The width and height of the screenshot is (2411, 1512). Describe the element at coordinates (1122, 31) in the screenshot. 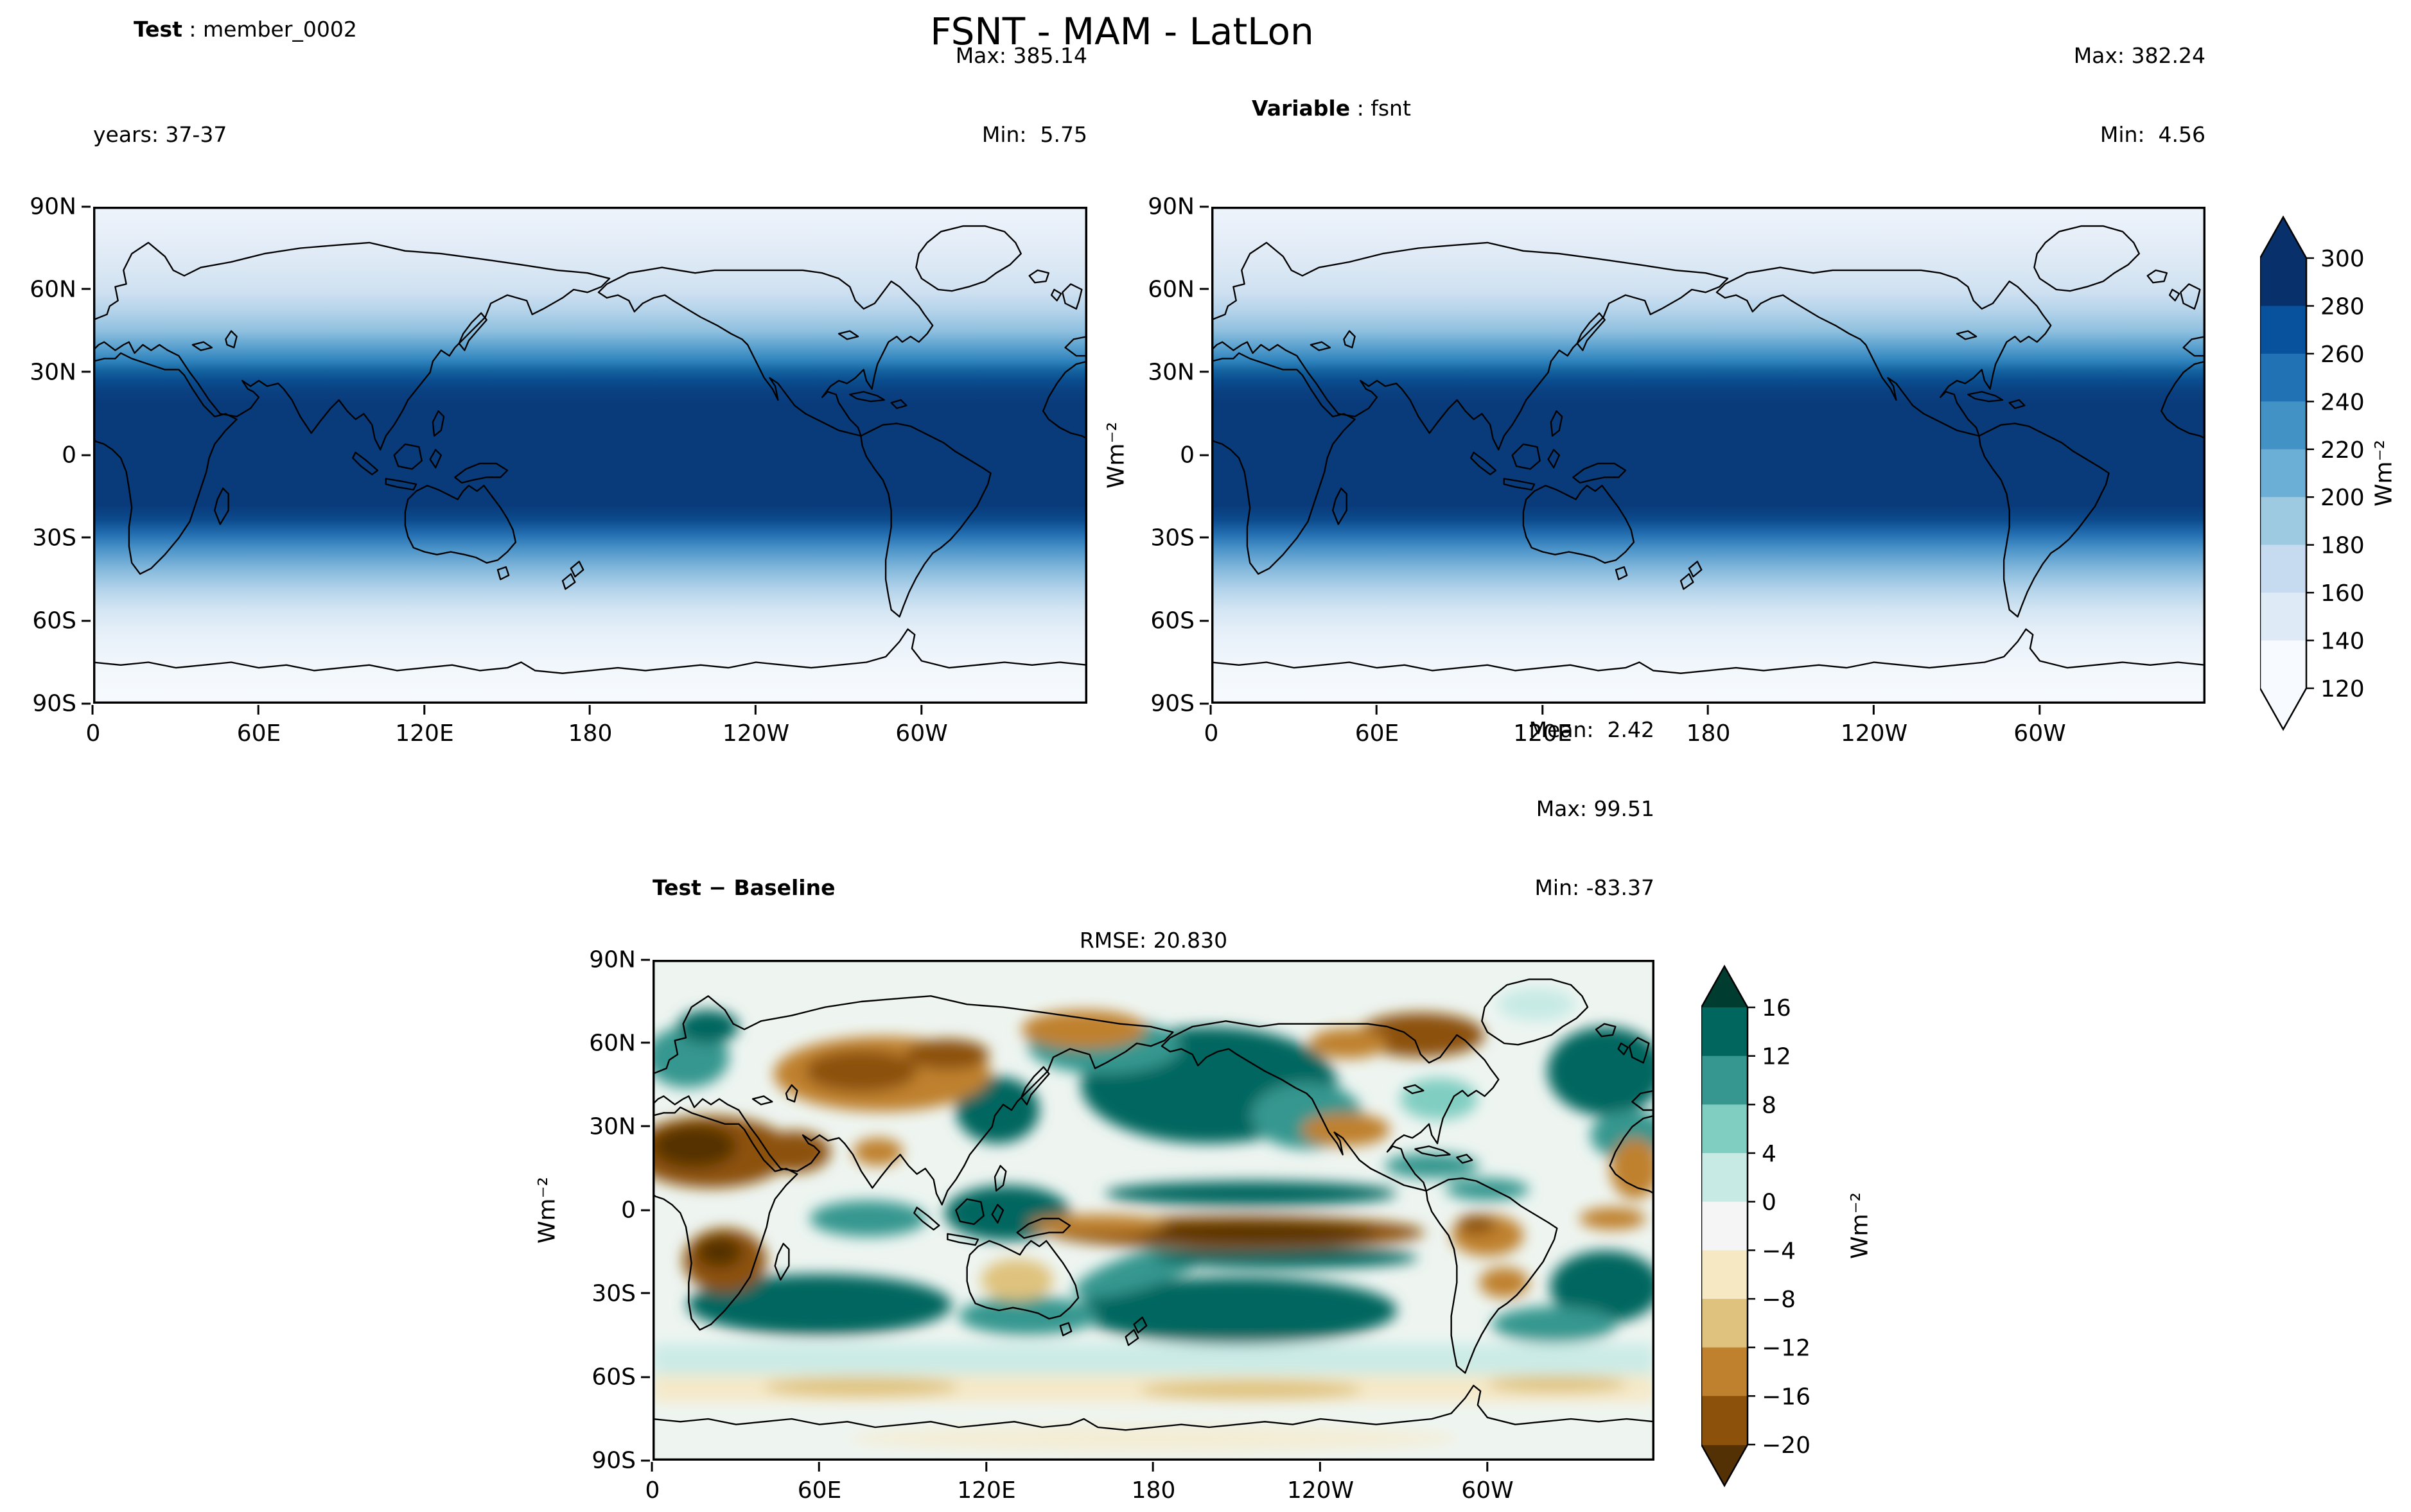

I see `figure-title: FSNT - MAM - LatLon` at that location.